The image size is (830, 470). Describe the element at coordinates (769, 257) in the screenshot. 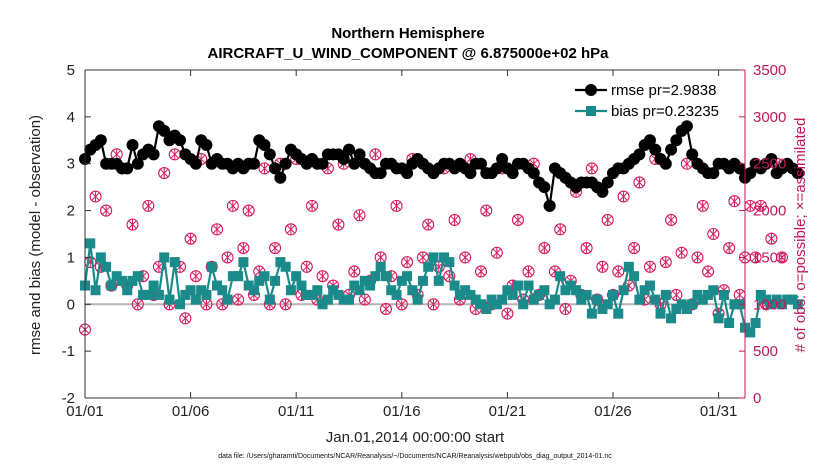

I see `y2-tick-label: 1500` at that location.